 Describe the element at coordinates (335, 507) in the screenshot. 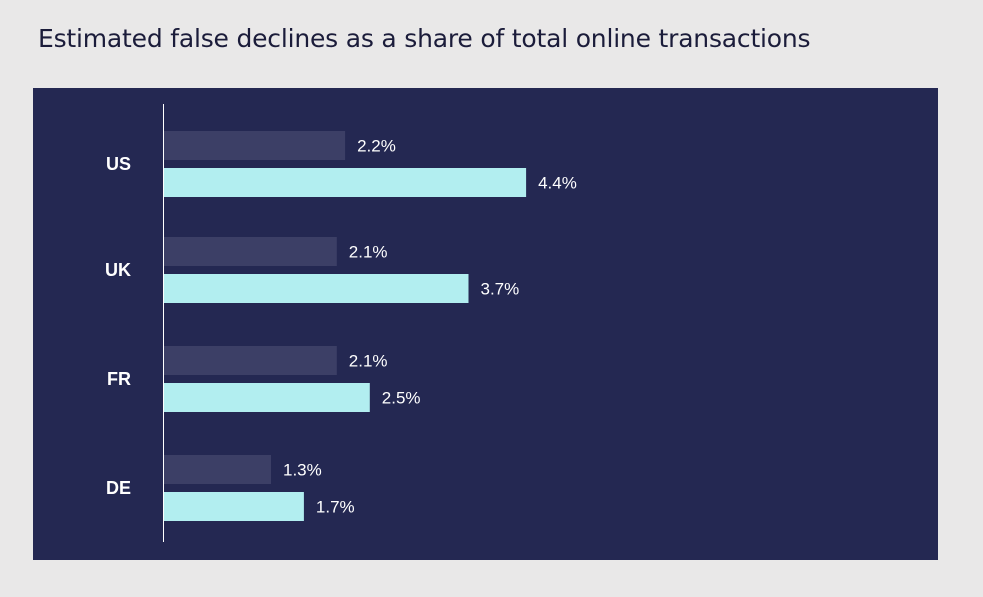

I see `value-label-de-series-2: 1.7%` at that location.